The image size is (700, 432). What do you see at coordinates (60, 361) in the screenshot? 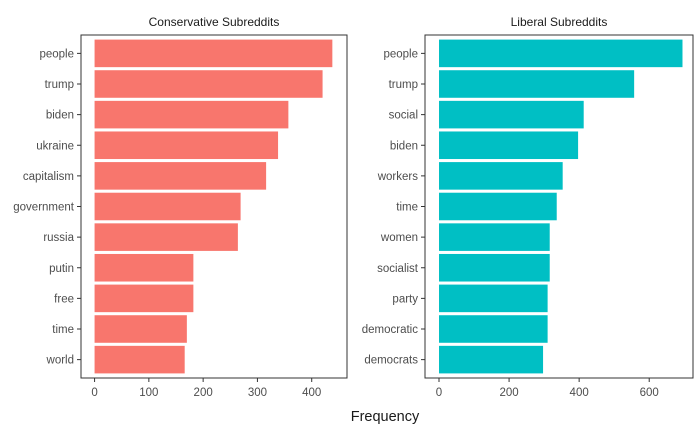
I see `category-label-conservative-world: world` at bounding box center [60, 361].